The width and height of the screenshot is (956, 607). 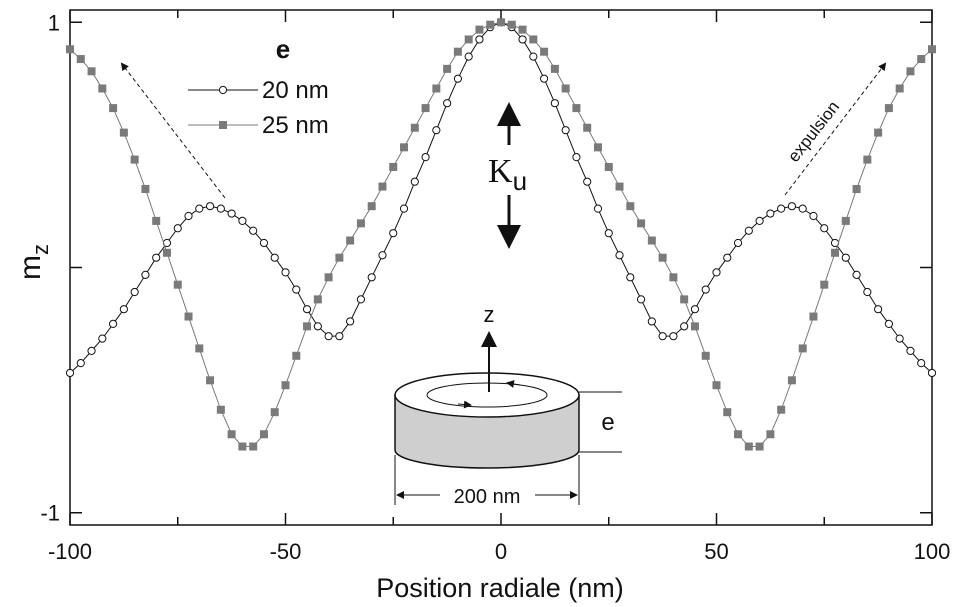 What do you see at coordinates (50, 513) in the screenshot?
I see `y-tick-label: -1` at bounding box center [50, 513].